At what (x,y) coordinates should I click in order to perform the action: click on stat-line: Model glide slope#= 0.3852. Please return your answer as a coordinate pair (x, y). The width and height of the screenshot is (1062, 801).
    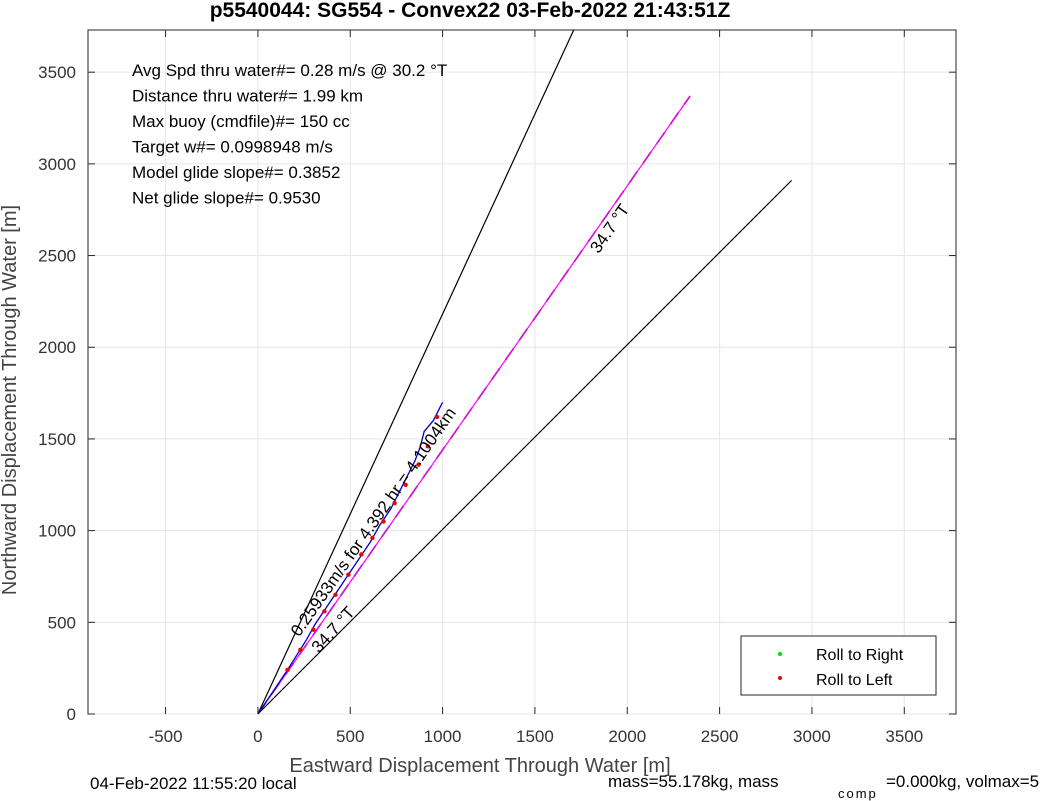
    Looking at the image, I should click on (236, 172).